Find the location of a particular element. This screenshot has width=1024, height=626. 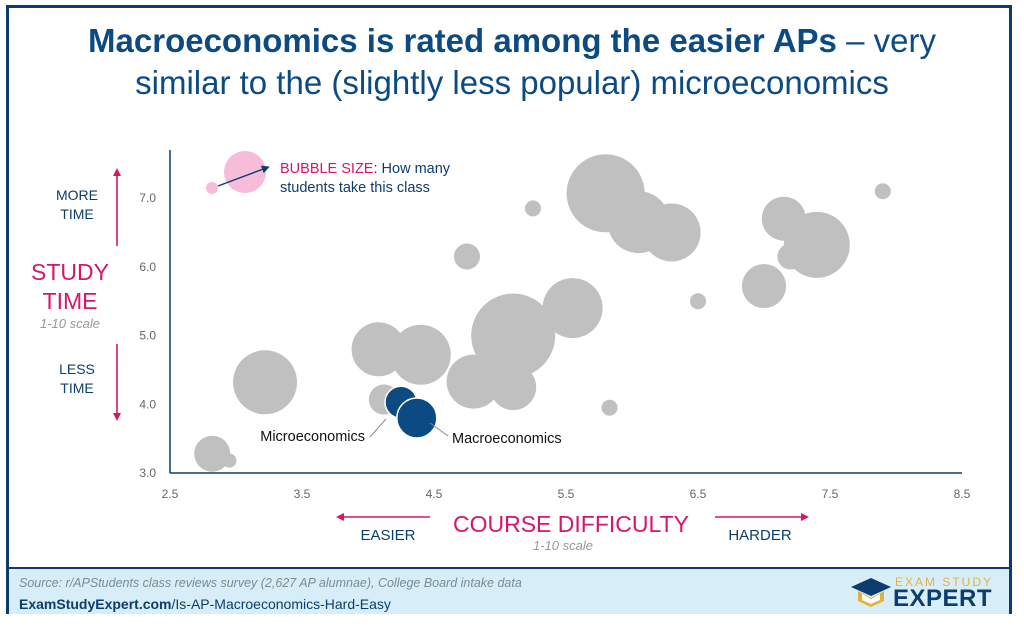

x-tick-label: 3.5 is located at coordinates (302, 494).